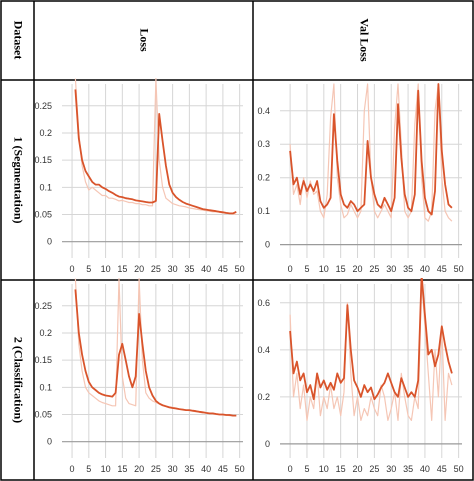 The image size is (474, 481). Describe the element at coordinates (364, 40) in the screenshot. I see `header-val-loss: Val Loss` at that location.